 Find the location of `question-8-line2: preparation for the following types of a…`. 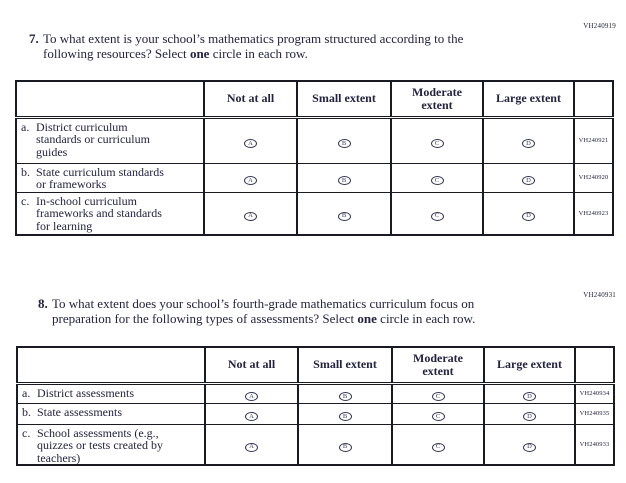

question-8-line2: preparation for the following types of a… is located at coordinates (317, 318).